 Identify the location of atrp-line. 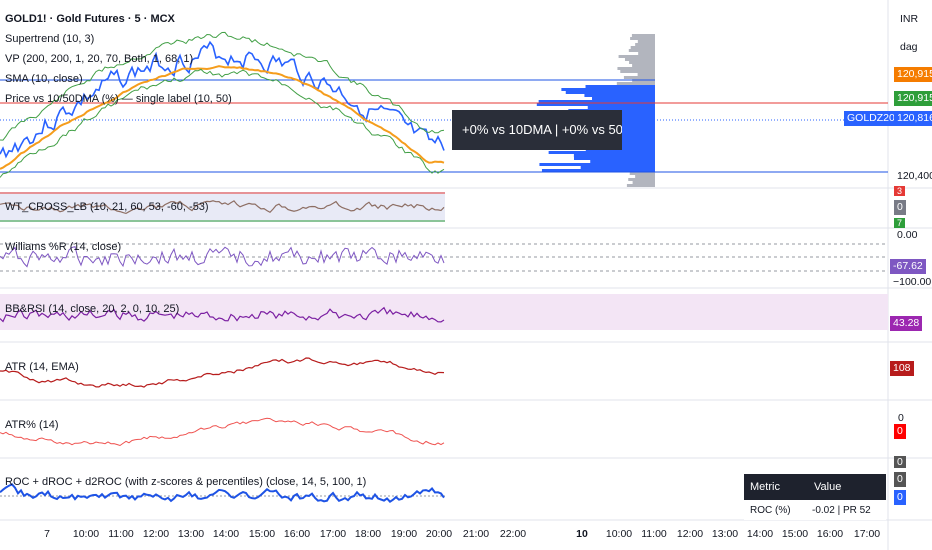
(222, 432).